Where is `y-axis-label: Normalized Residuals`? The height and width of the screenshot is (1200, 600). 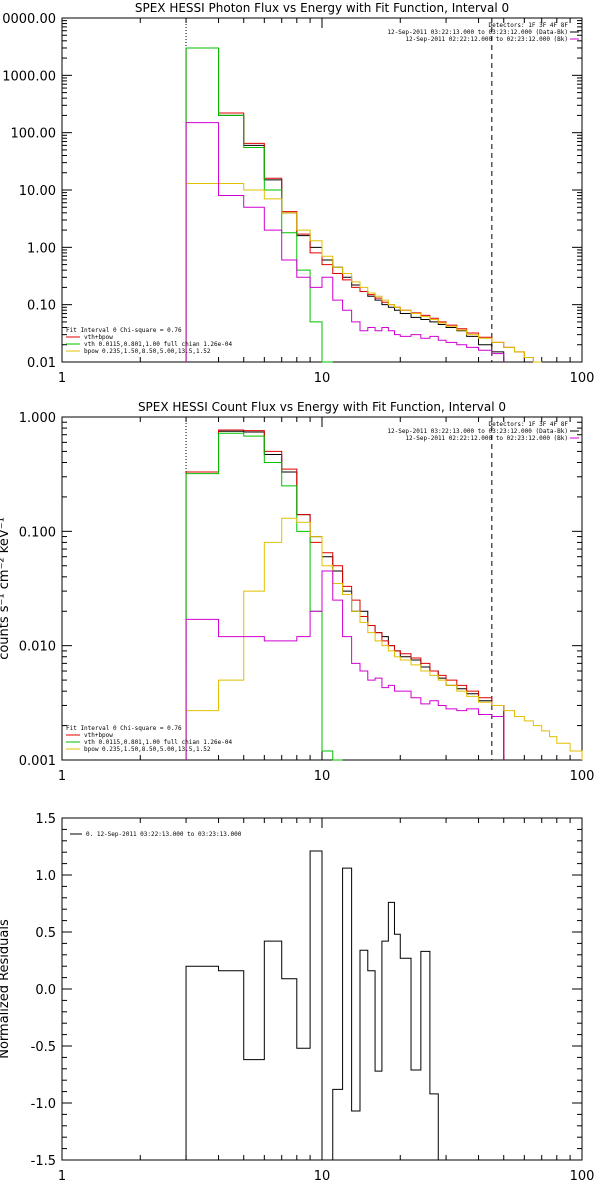
y-axis-label: Normalized Residuals is located at coordinates (6, 989).